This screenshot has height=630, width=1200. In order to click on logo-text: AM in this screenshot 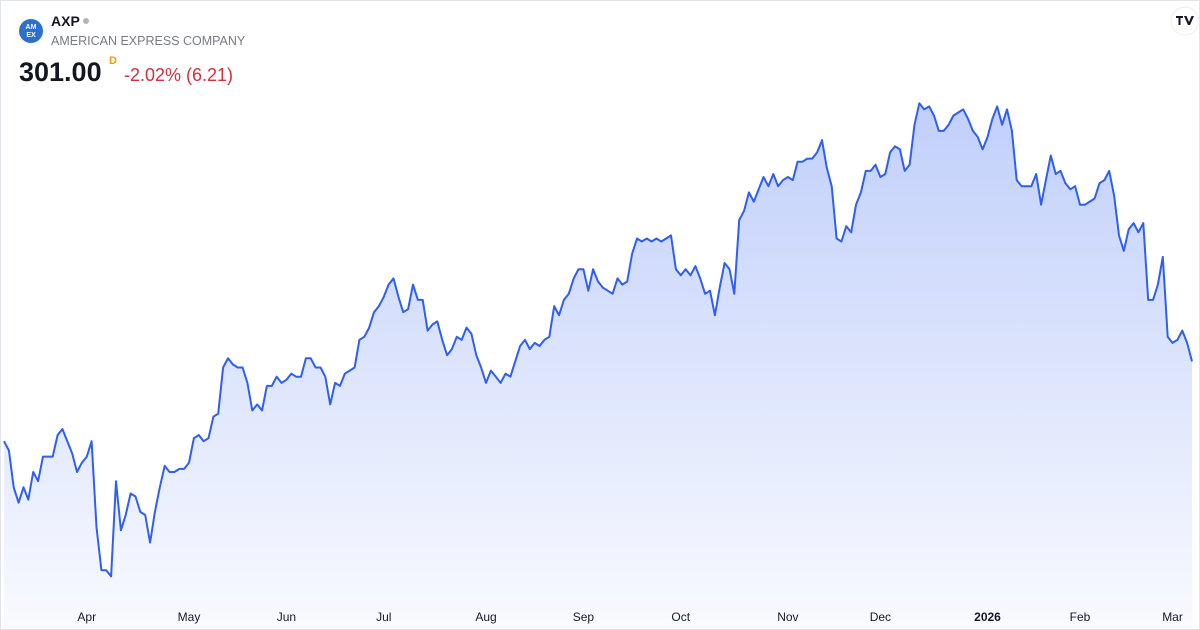, I will do `click(31, 27)`.